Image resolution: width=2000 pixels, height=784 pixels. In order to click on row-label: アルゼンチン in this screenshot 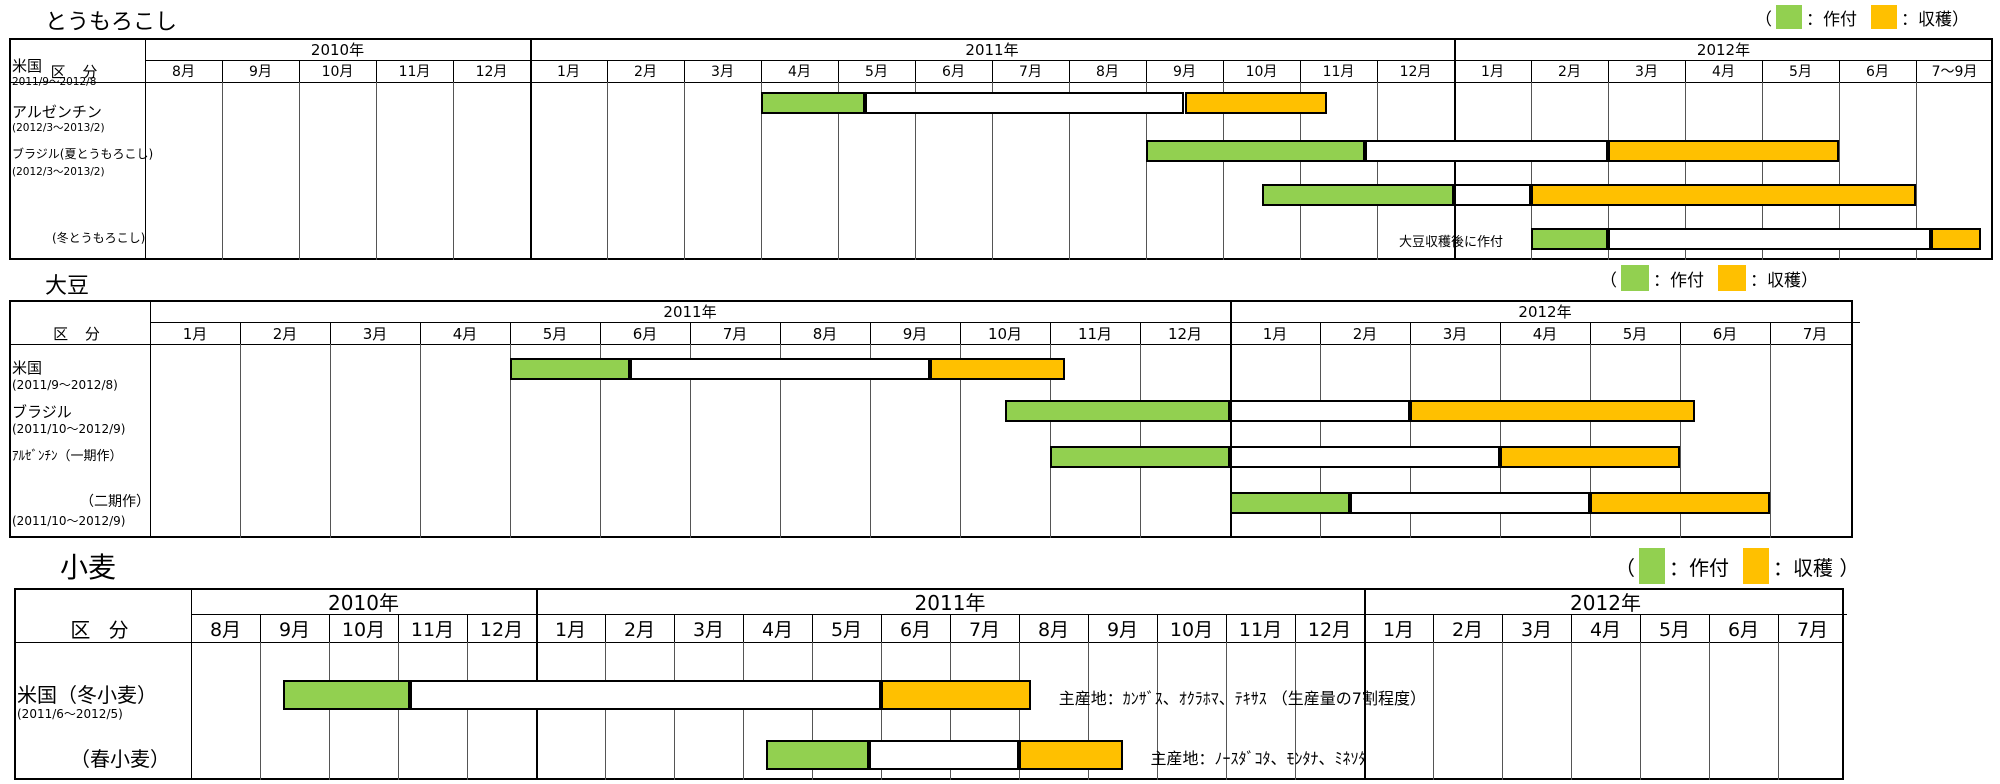, I will do `click(57, 112)`.